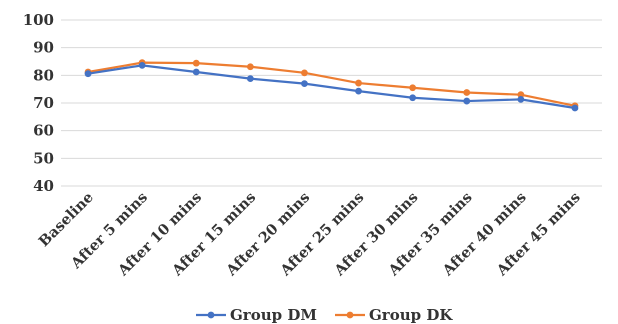 This screenshot has height=324, width=618. What do you see at coordinates (273, 315) in the screenshot?
I see `legend-label: Group DM` at bounding box center [273, 315].